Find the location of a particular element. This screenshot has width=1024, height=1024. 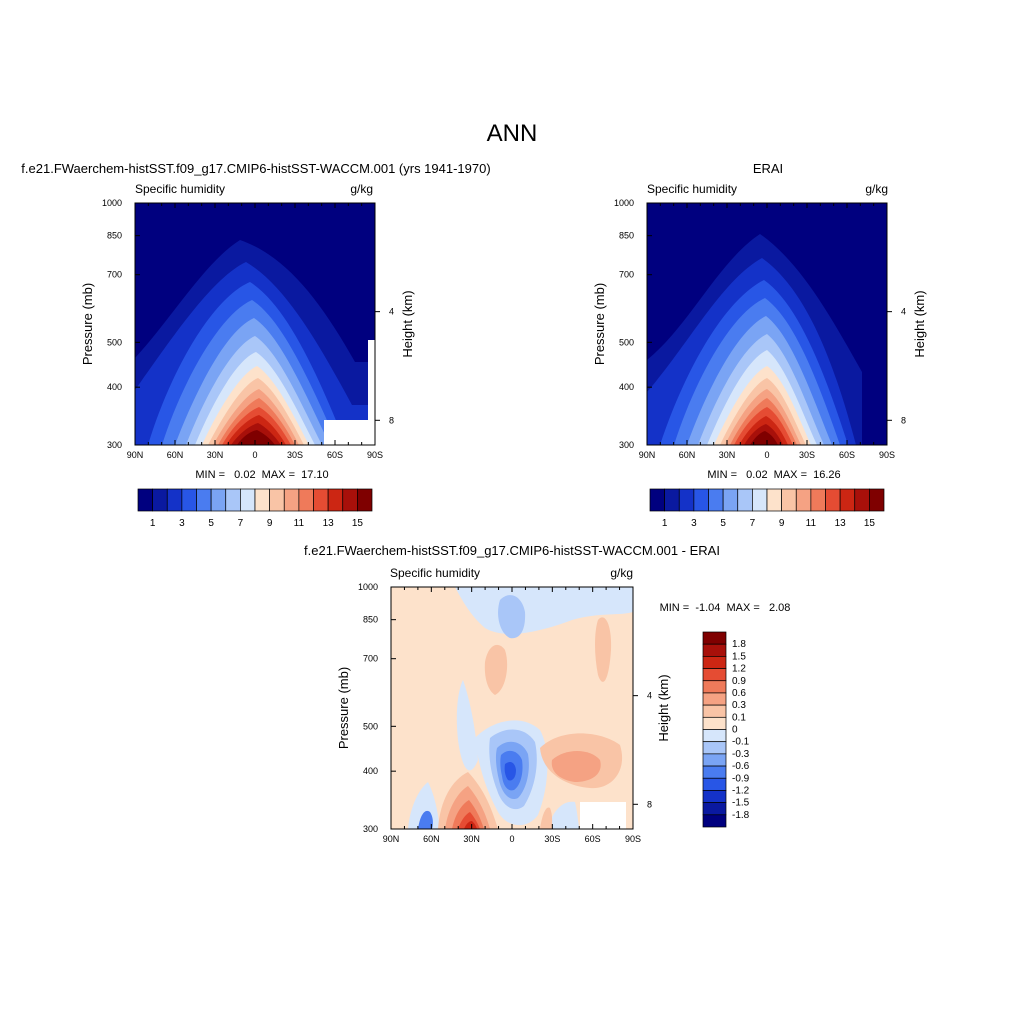

y2-axis: 48 is located at coordinates (896, 366).